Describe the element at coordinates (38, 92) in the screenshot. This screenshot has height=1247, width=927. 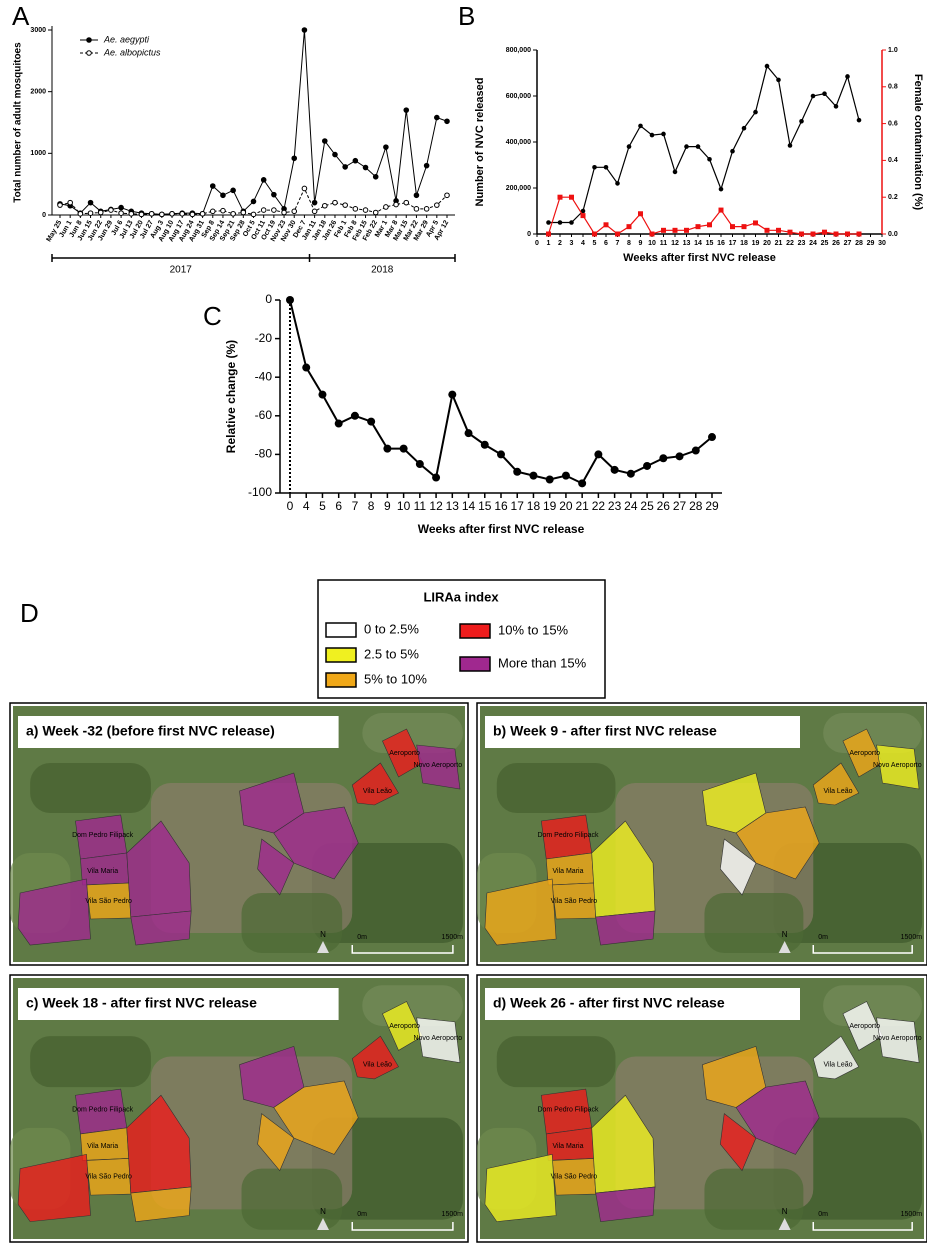
I see `y-tick-label: 2000` at that location.